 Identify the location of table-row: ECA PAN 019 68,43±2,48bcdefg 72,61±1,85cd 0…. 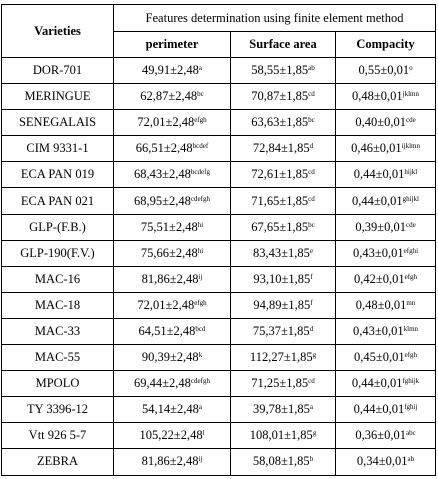
(219, 175).